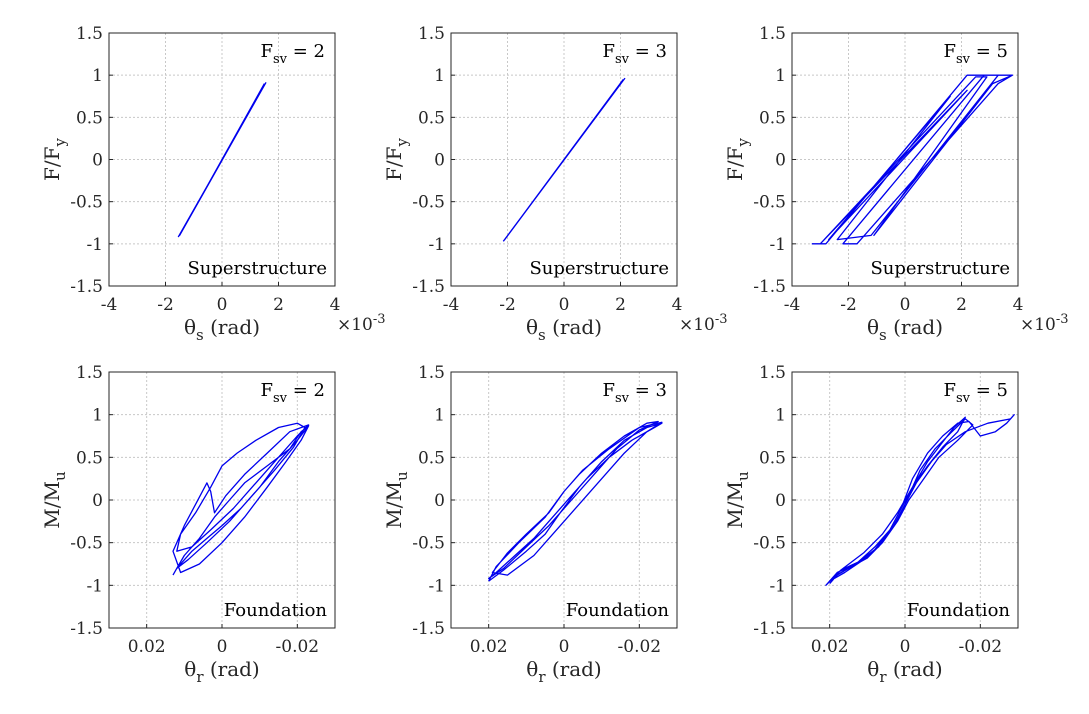 The image size is (1089, 714). I want to click on panel-annotation: Superstructure, so click(940, 268).